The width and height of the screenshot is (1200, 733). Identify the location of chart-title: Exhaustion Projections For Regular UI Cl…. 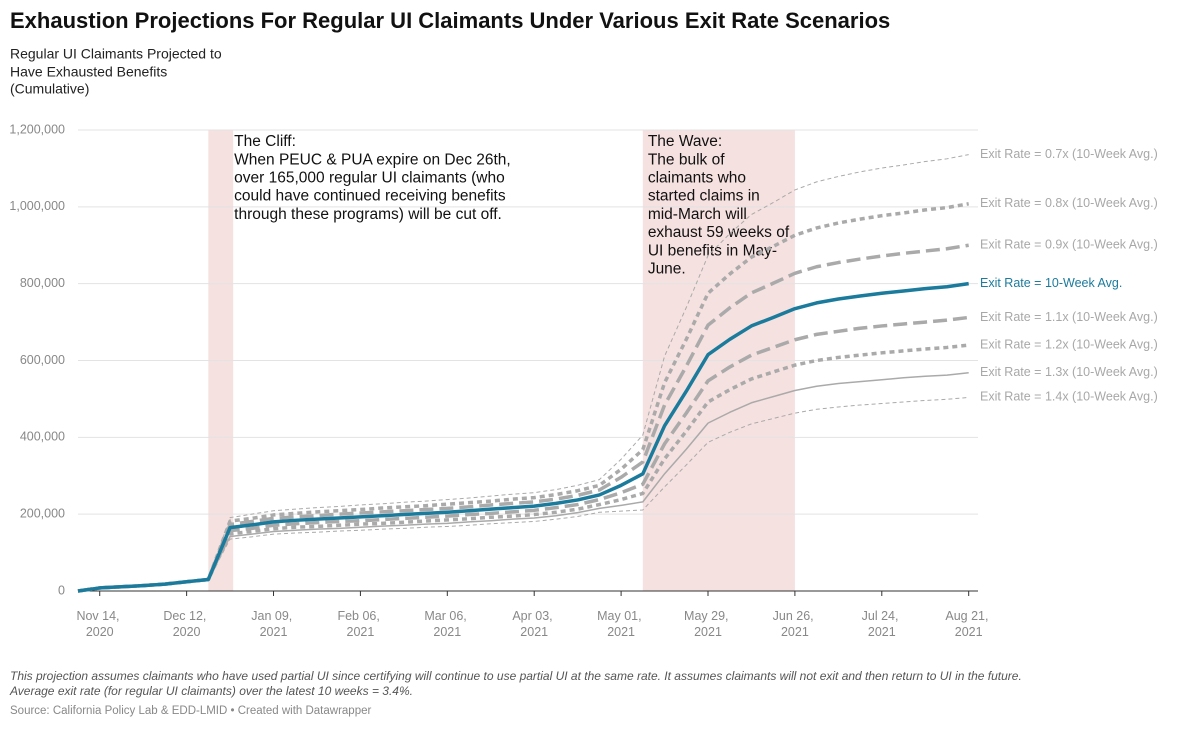
(450, 20).